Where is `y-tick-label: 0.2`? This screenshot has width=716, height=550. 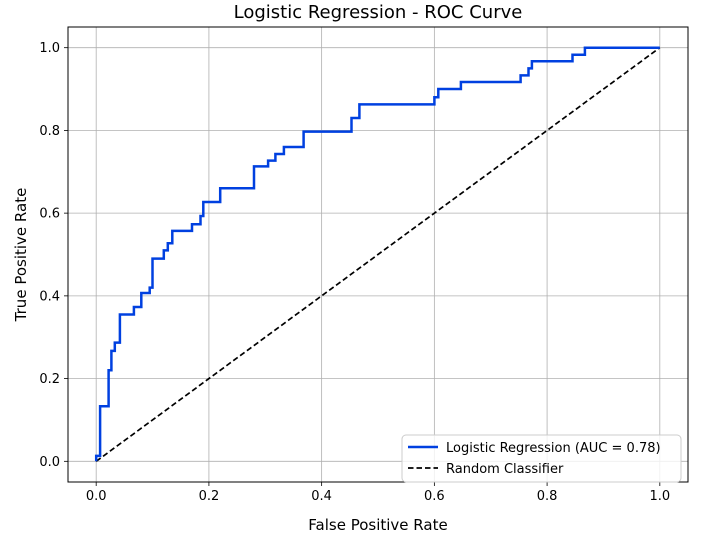 y-tick-label: 0.2 is located at coordinates (49, 379).